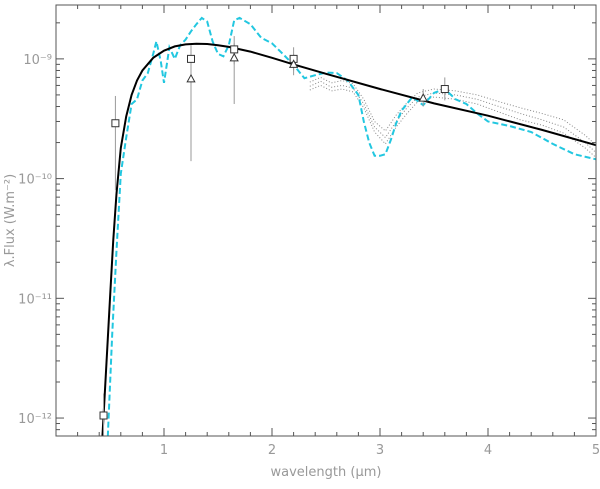 The height and width of the screenshot is (489, 600). What do you see at coordinates (10, 220) in the screenshot?
I see `y-axis-label: λ.Flux (W.m⁻²)` at bounding box center [10, 220].